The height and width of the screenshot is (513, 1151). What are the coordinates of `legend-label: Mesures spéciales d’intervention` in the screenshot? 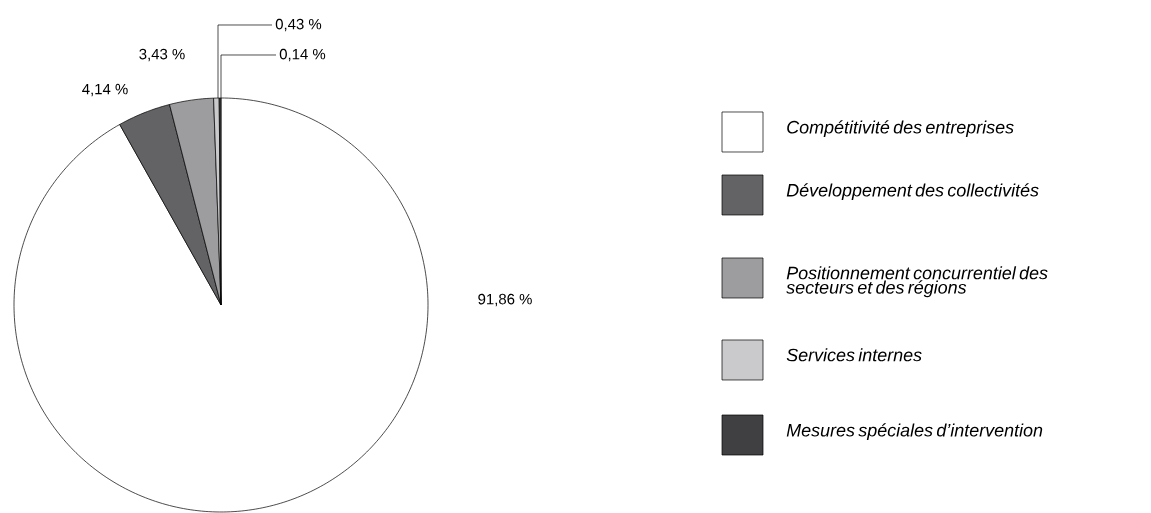 It's located at (914, 432).